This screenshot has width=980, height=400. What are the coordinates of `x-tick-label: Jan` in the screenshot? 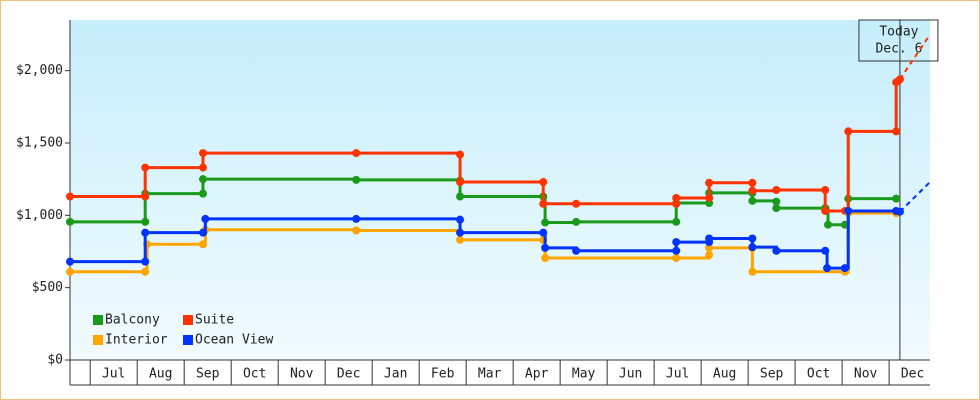 It's located at (395, 374).